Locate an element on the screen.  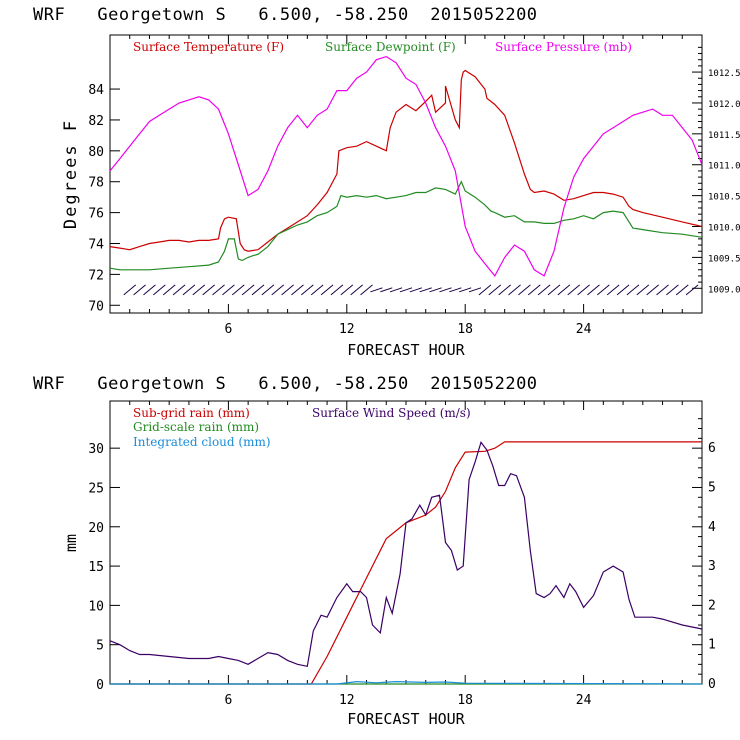
integrated-cloud-line is located at coordinates (406, 682).